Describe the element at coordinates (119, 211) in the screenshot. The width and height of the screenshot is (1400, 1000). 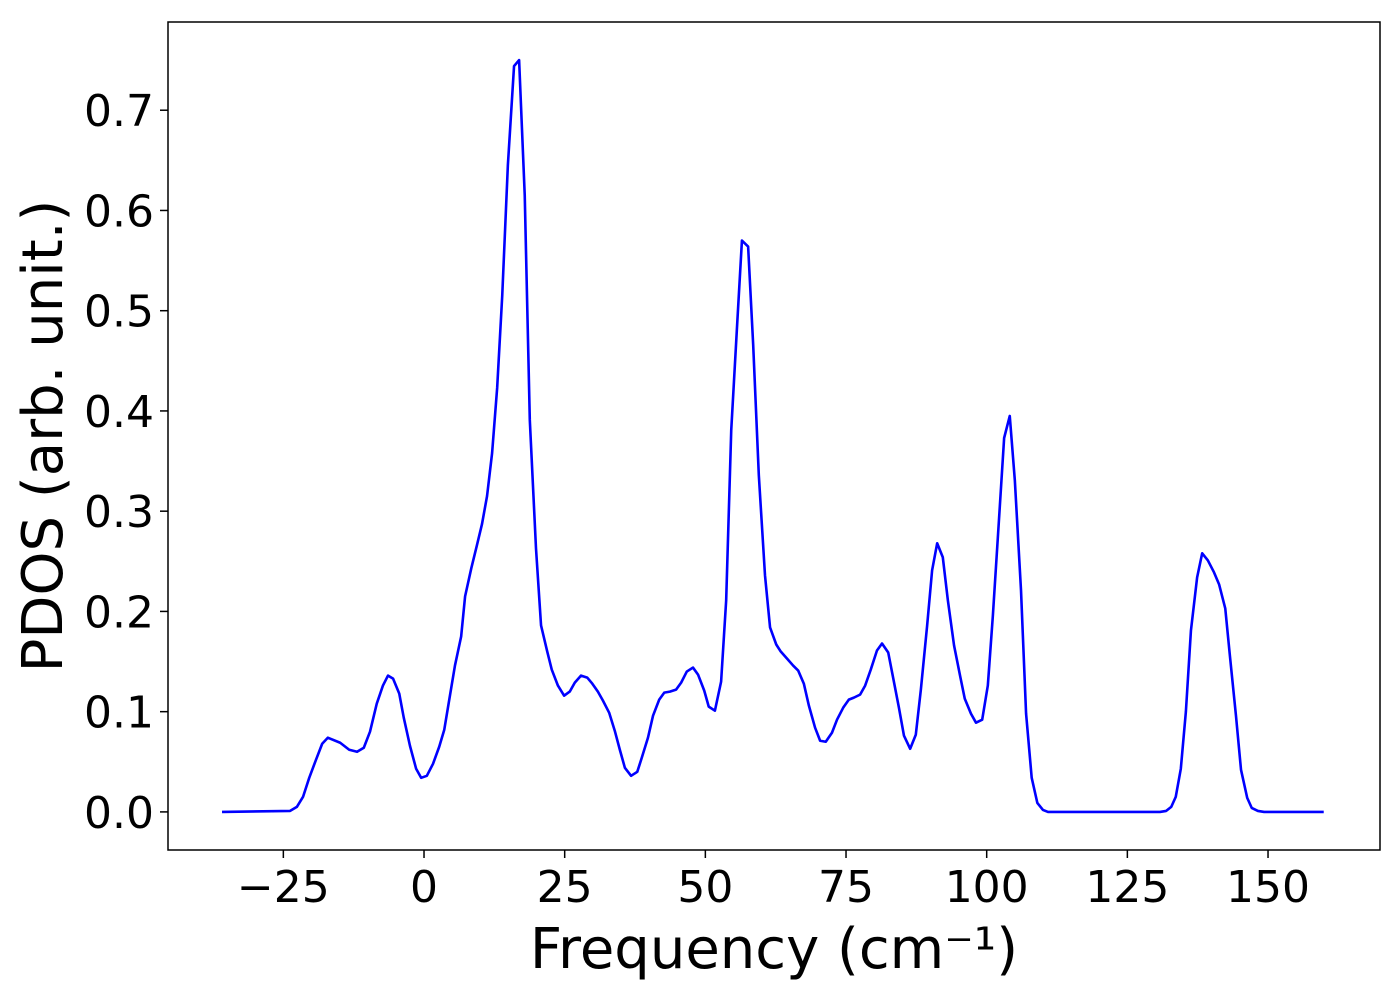
I see `y-tick-label: 0.6` at that location.